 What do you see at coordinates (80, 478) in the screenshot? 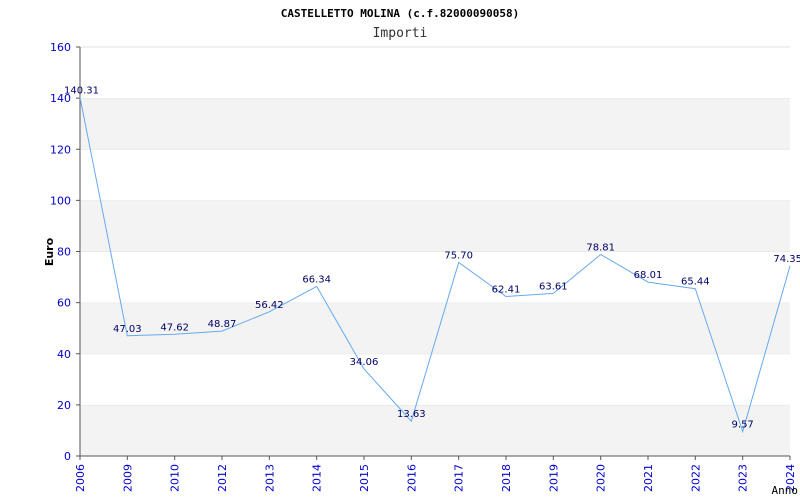
I see `x-tick-label: 2006` at bounding box center [80, 478].